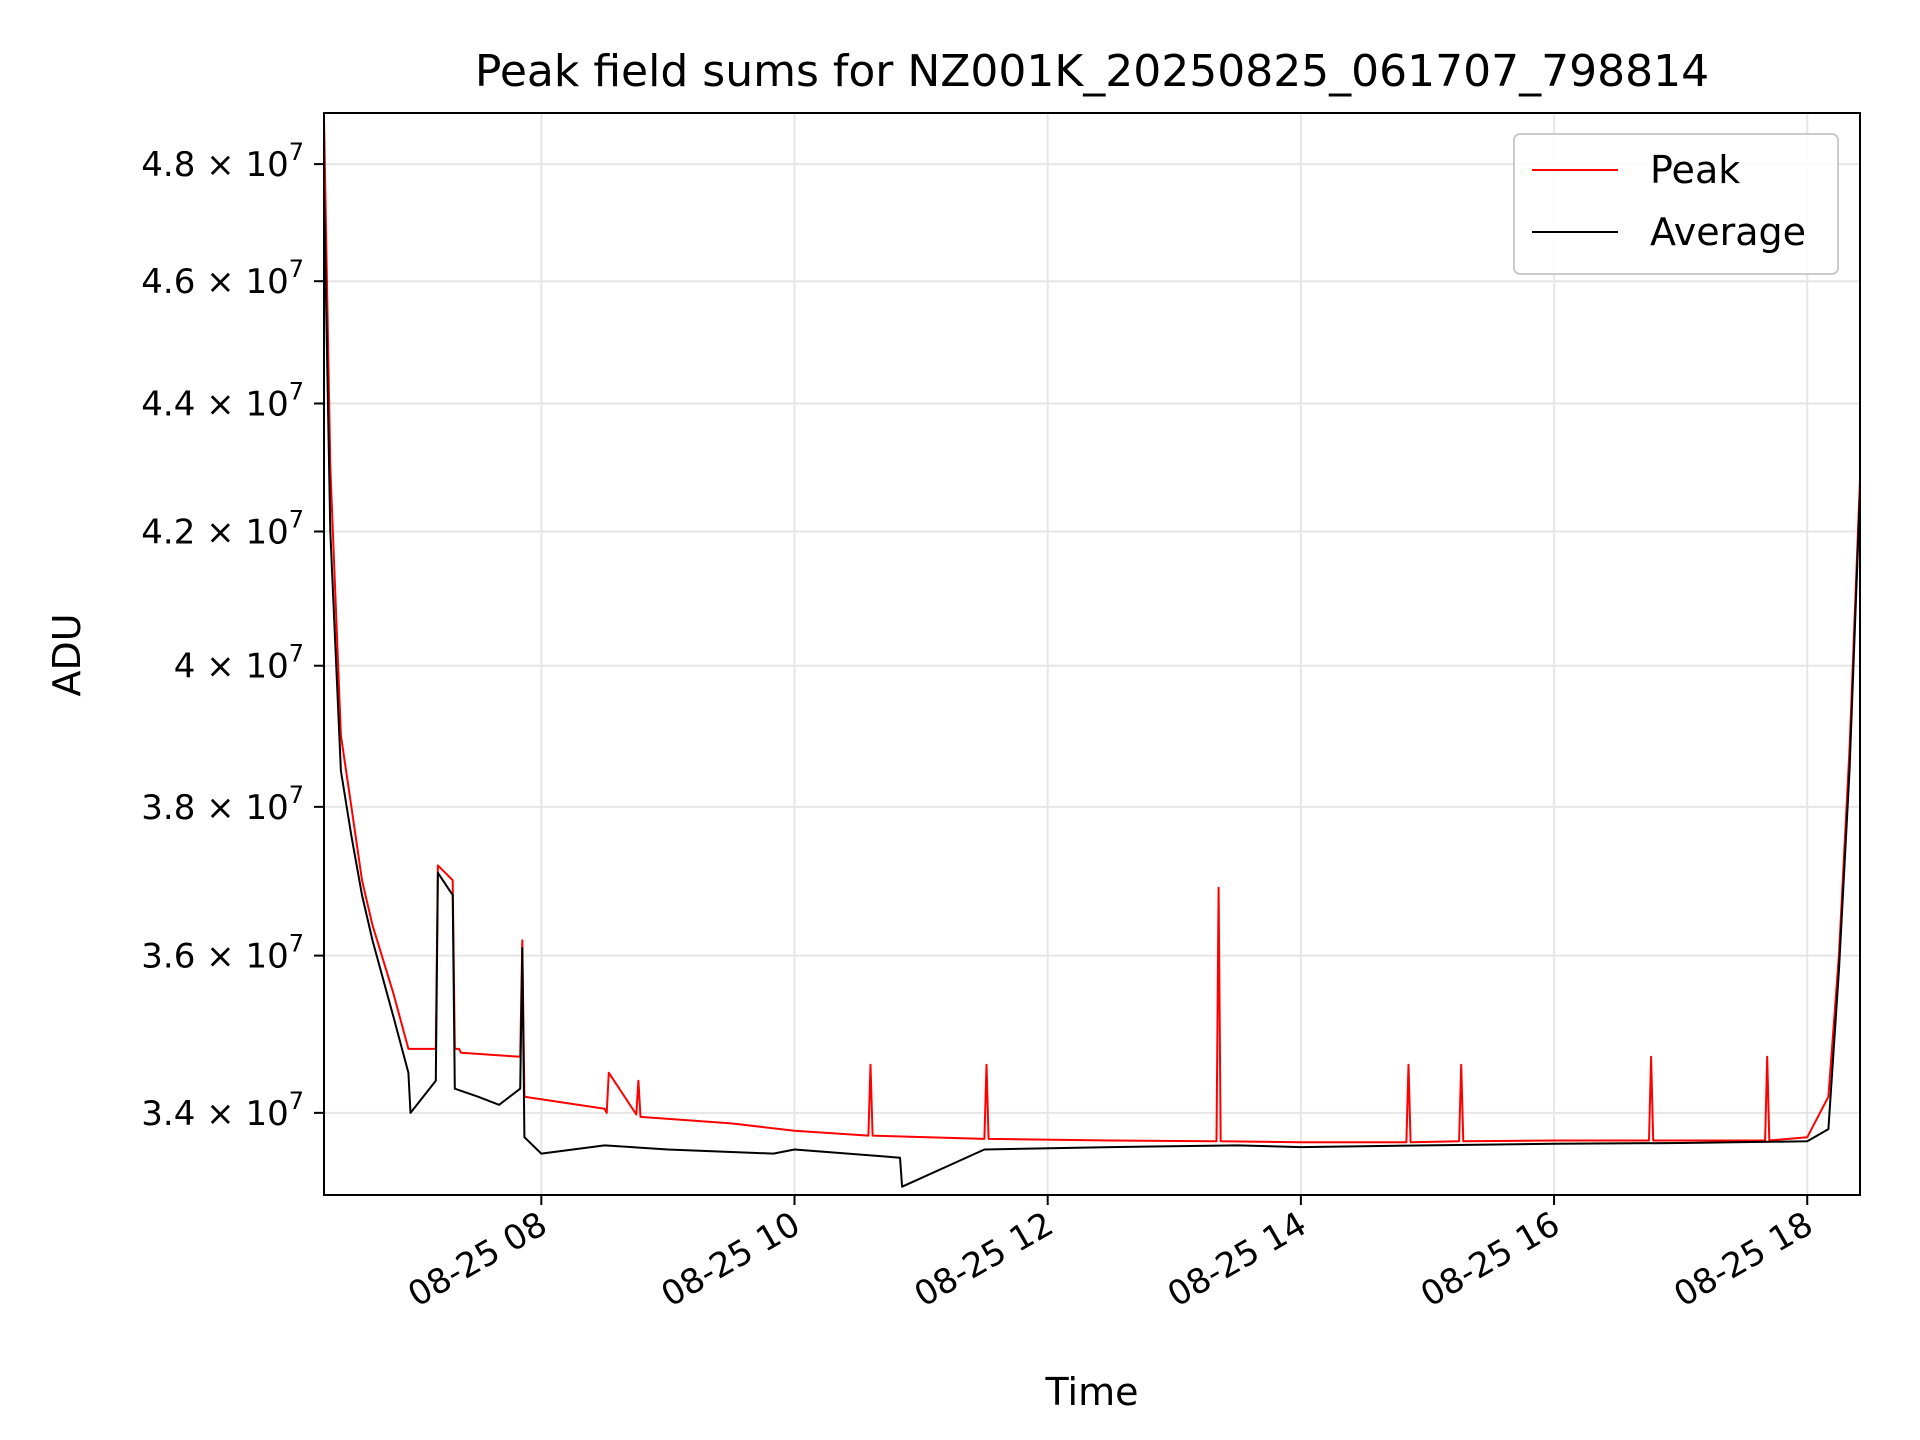 The image size is (1920, 1440). What do you see at coordinates (1728, 232) in the screenshot?
I see `legend-label-average: Average` at bounding box center [1728, 232].